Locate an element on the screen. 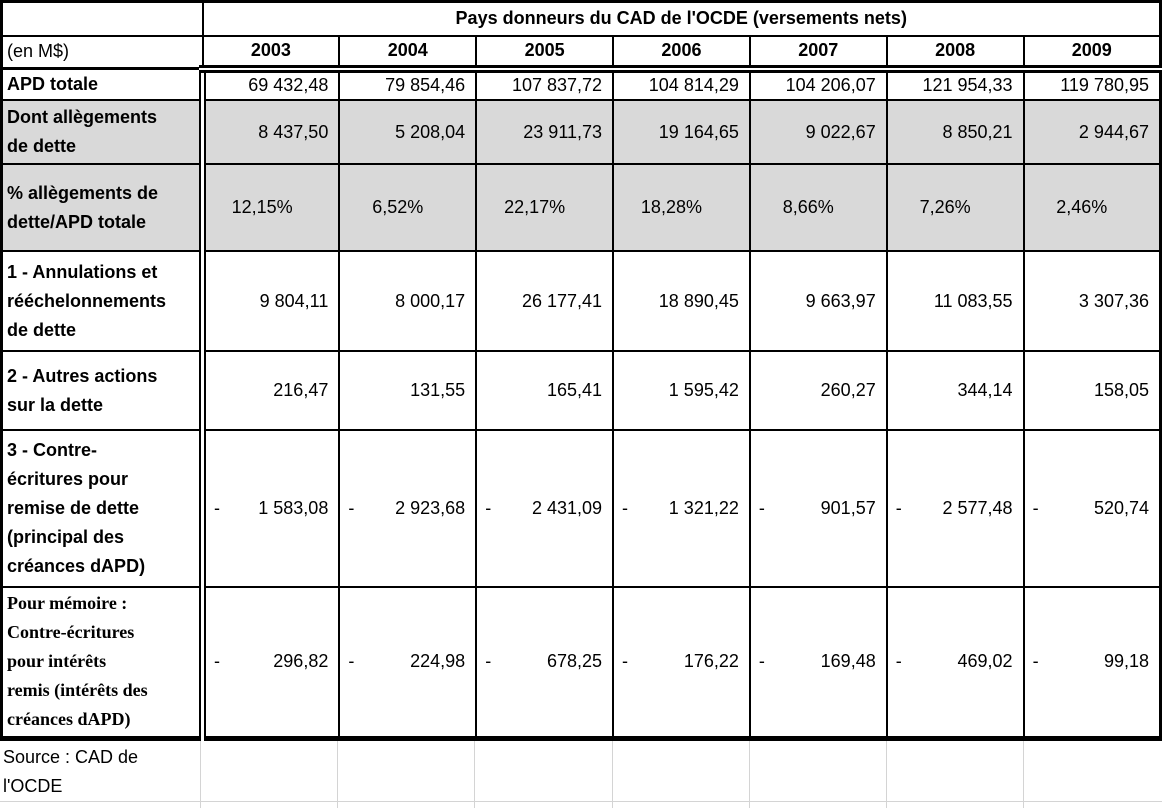 The height and width of the screenshot is (808, 1162). negative-value-cell: -2 577,48 is located at coordinates (955, 508).